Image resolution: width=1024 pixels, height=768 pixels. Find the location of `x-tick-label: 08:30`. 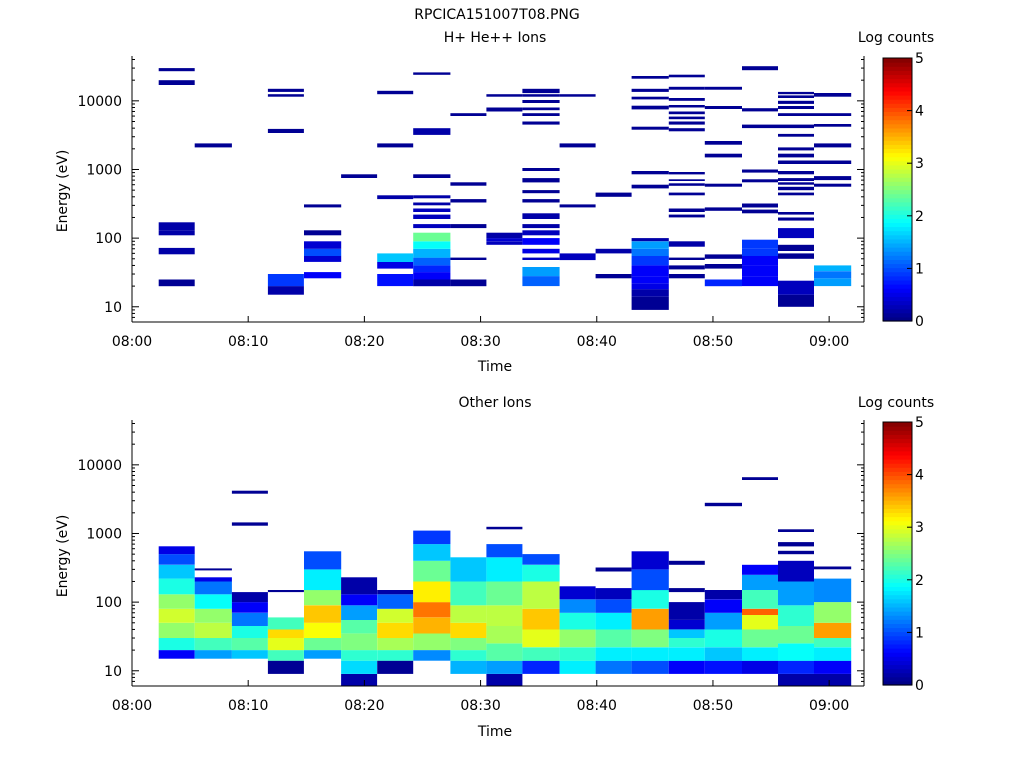

x-tick-label: 08:30 is located at coordinates (480, 342).